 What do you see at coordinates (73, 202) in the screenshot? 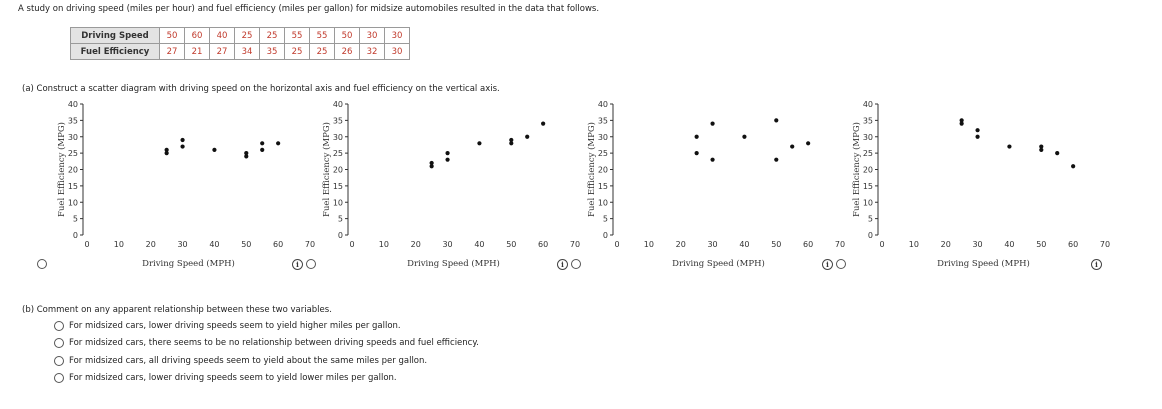
I see `y-tick-label: 10` at bounding box center [73, 202].